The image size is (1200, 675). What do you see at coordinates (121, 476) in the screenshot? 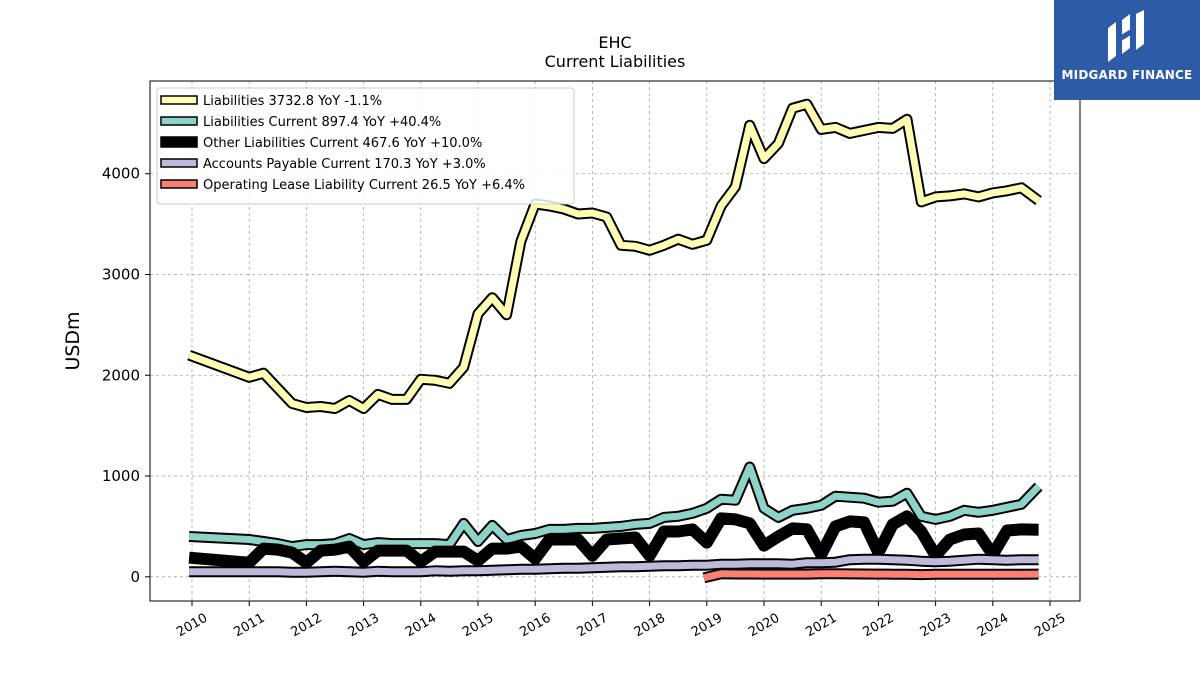
I see `y-tick-label: 1000` at bounding box center [121, 476].